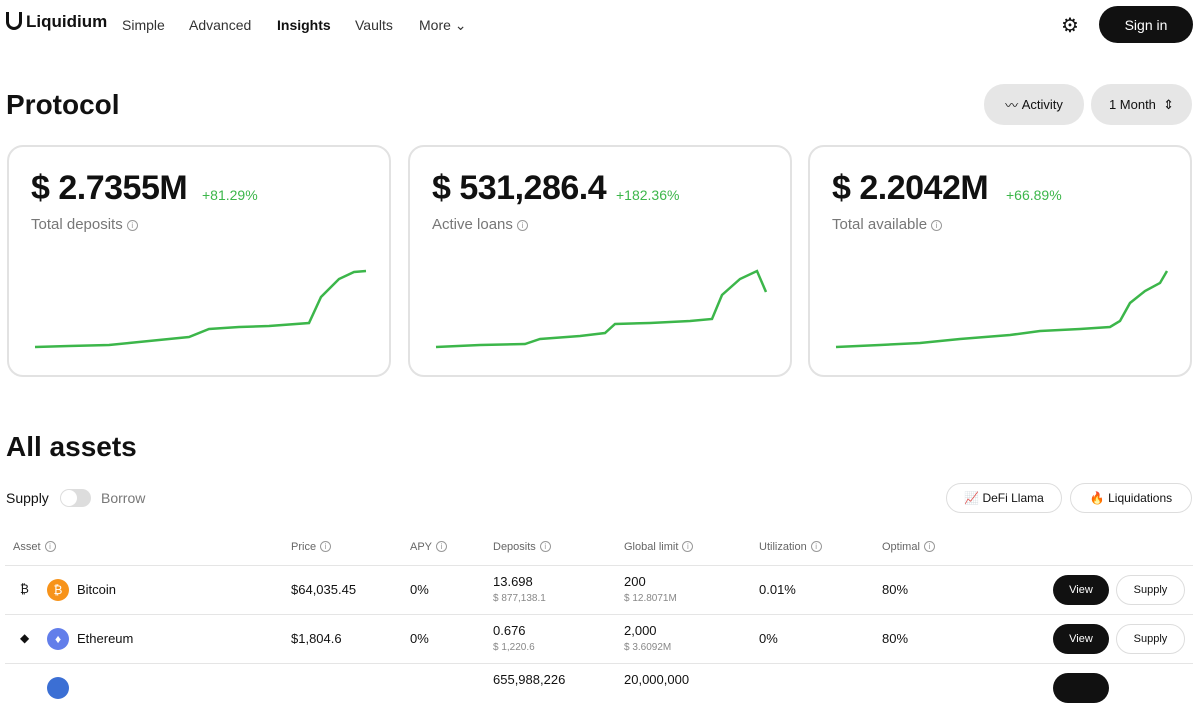 The width and height of the screenshot is (1199, 703). What do you see at coordinates (27, 547) in the screenshot?
I see `label: Asset` at bounding box center [27, 547].